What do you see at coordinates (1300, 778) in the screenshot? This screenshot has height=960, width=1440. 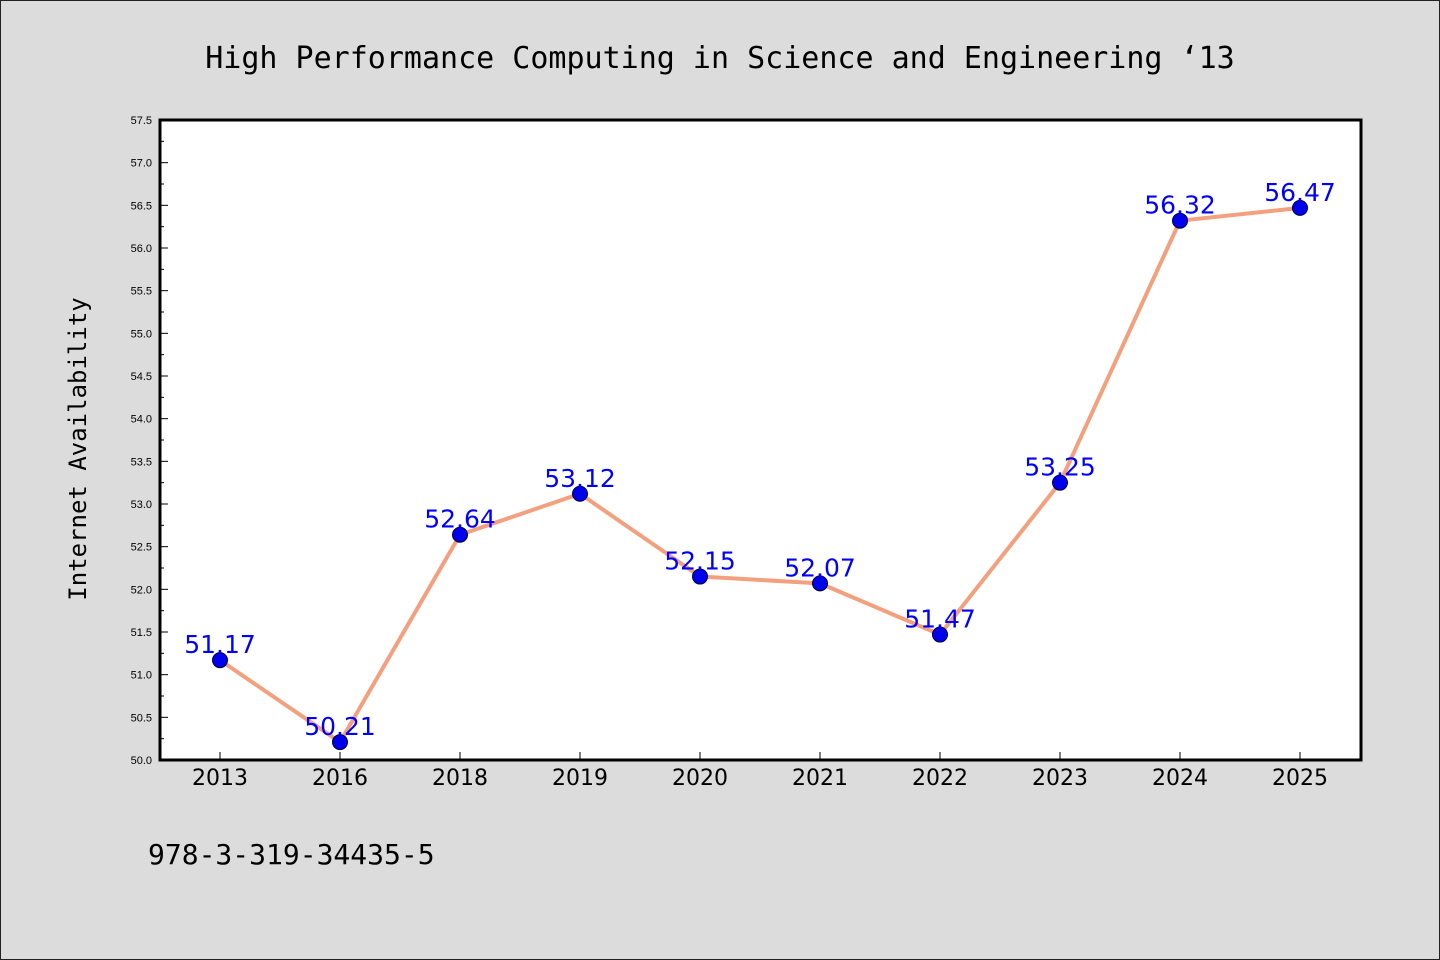 I see `x-tick-label: 2025` at bounding box center [1300, 778].